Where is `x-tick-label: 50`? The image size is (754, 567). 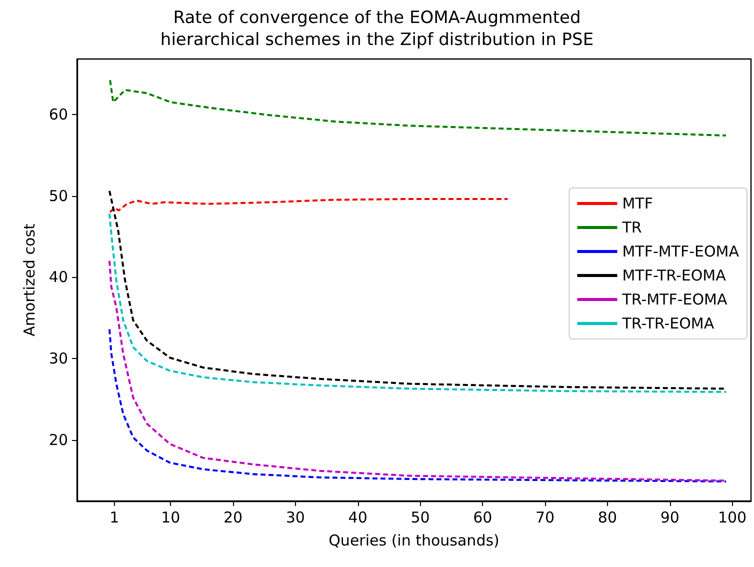
x-tick-label: 50 is located at coordinates (420, 517).